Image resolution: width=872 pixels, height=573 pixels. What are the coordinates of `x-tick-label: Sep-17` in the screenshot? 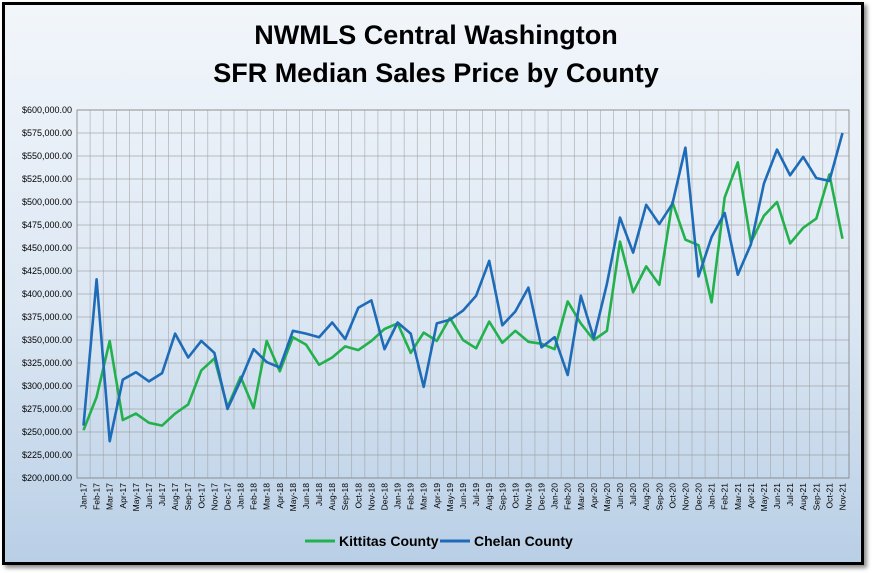 It's located at (188, 497).